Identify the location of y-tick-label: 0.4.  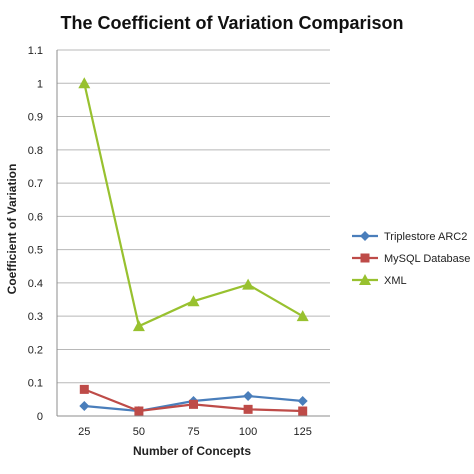
(35, 284).